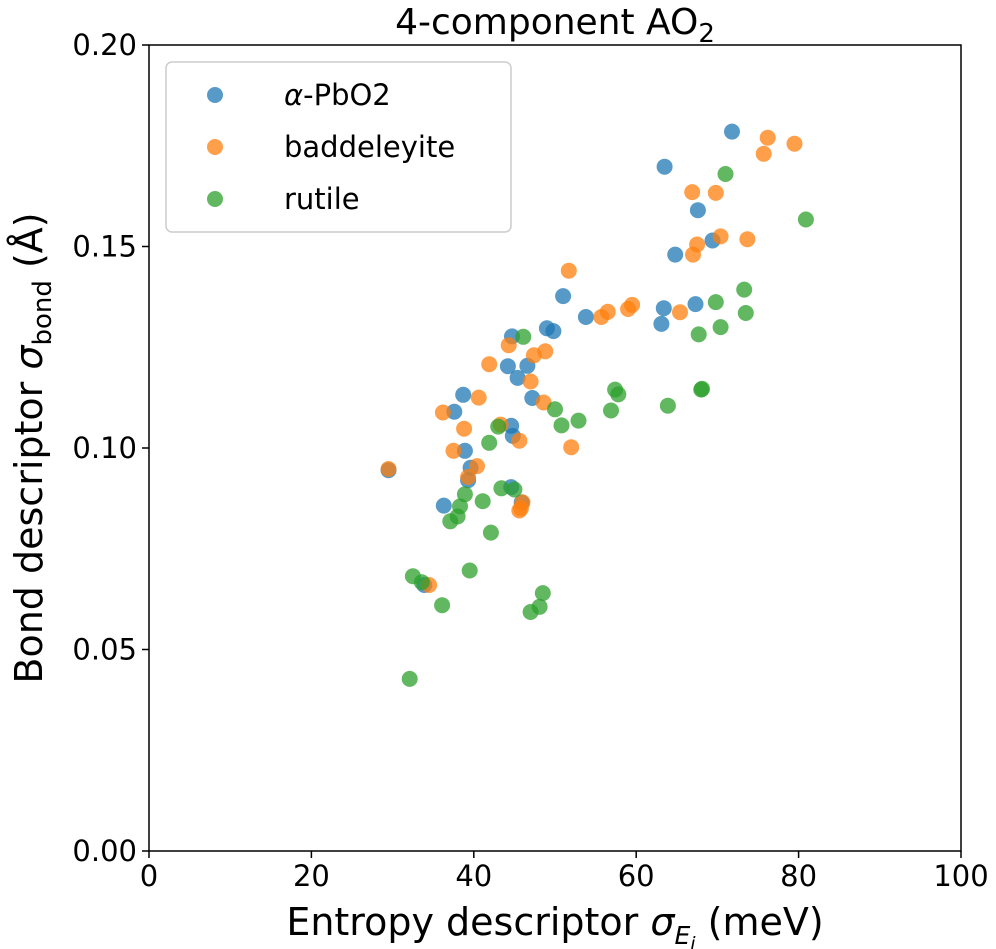  Describe the element at coordinates (473, 876) in the screenshot. I see `x-tick-label: 40` at that location.